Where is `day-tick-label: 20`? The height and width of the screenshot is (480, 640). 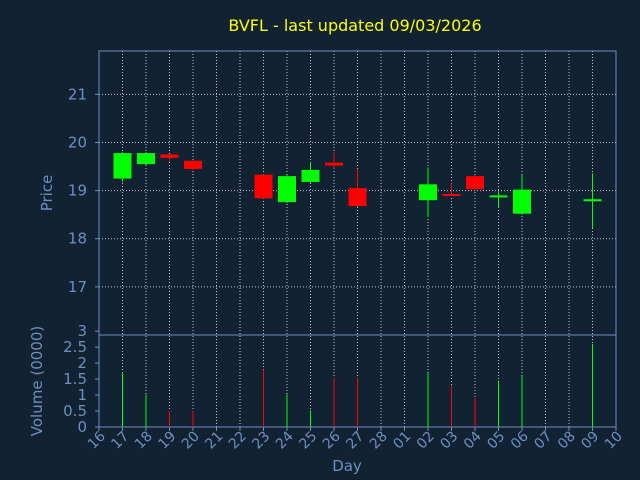 day-tick-label: 20 is located at coordinates (191, 441).